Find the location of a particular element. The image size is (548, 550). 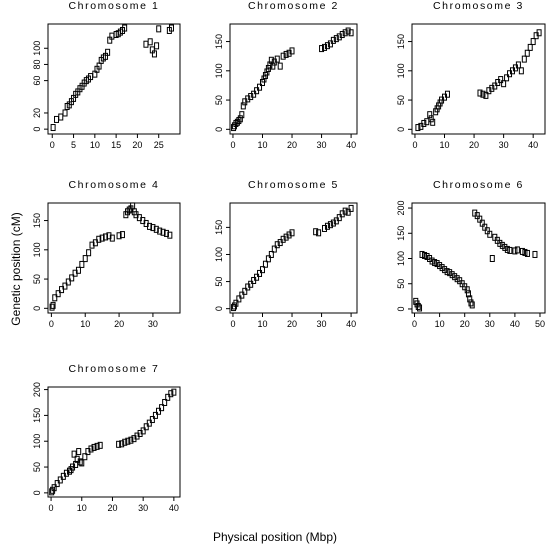

y-tick-label: 80 is located at coordinates (37, 64).